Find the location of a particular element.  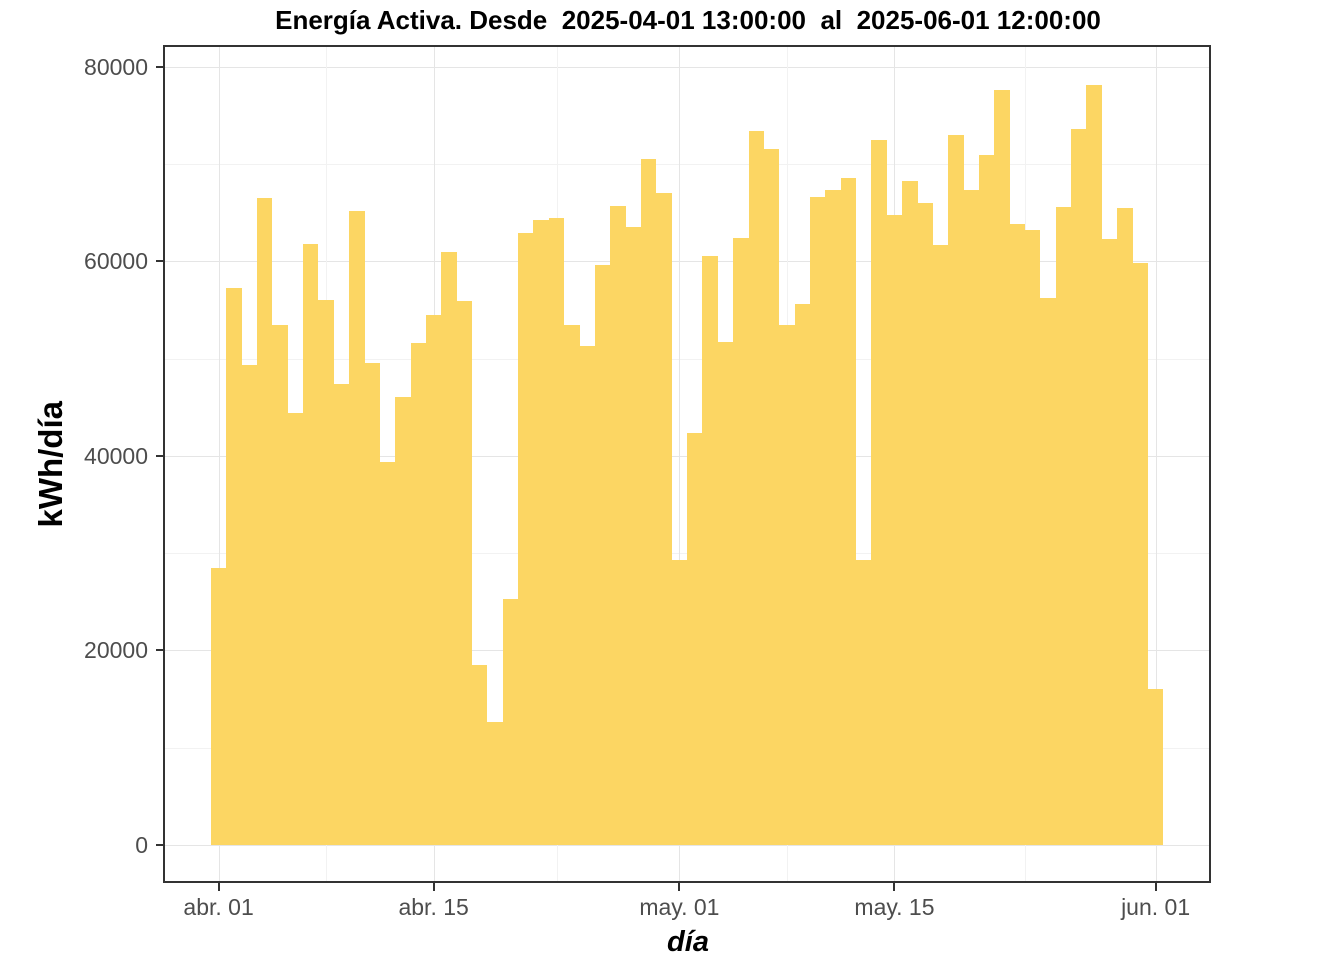

y-tick-label: 80000 is located at coordinates (116, 66).